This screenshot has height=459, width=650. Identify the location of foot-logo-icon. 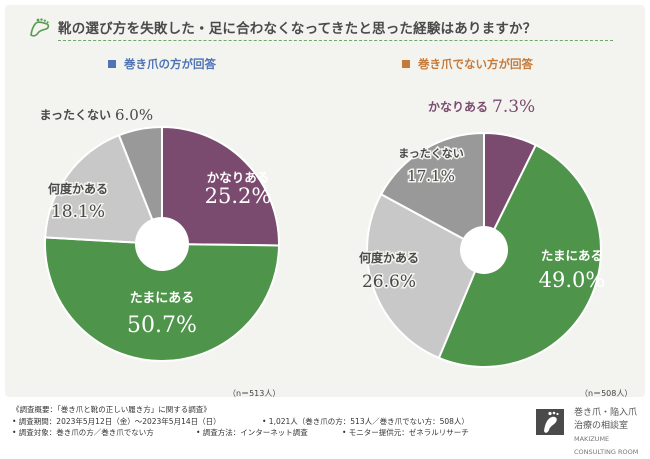
(550, 423).